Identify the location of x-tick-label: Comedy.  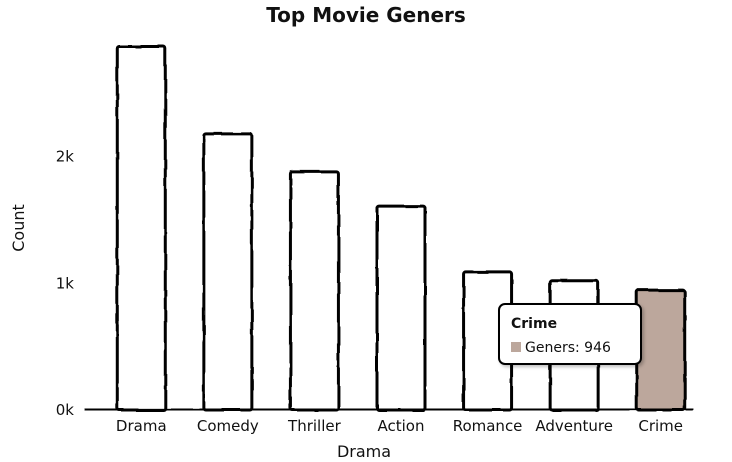
(228, 426).